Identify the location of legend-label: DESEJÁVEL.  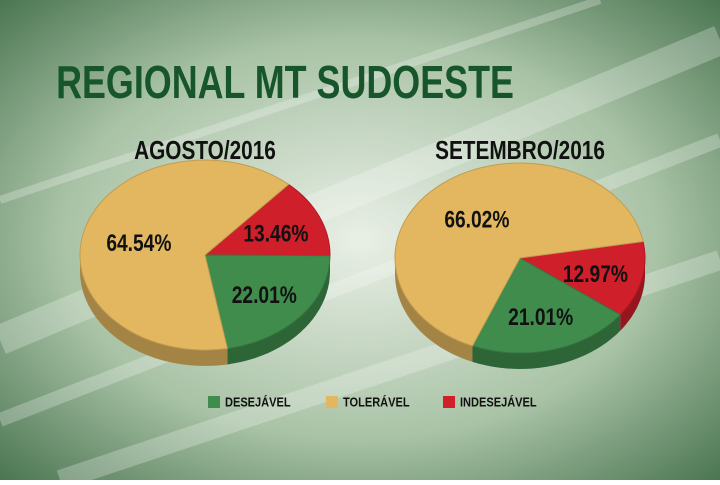
(258, 402).